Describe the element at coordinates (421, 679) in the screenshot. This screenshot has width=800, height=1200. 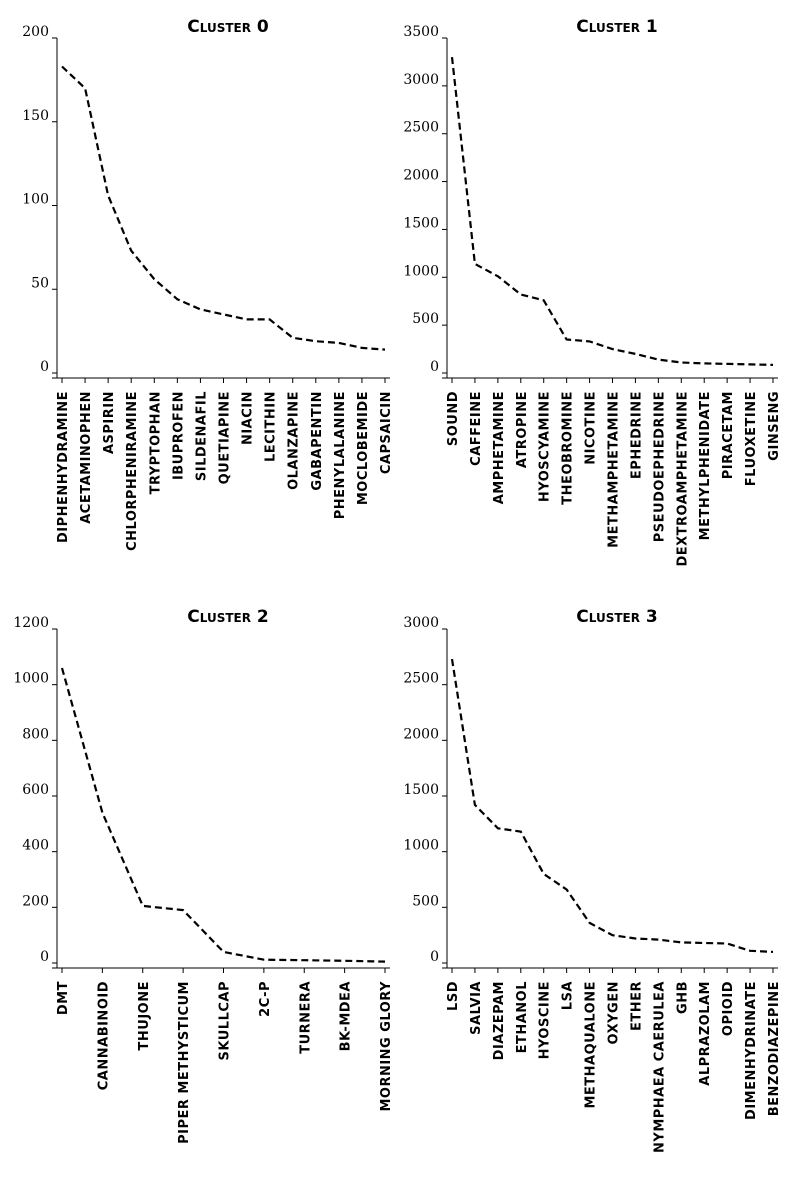
I see `y-tick-label: 2500` at that location.